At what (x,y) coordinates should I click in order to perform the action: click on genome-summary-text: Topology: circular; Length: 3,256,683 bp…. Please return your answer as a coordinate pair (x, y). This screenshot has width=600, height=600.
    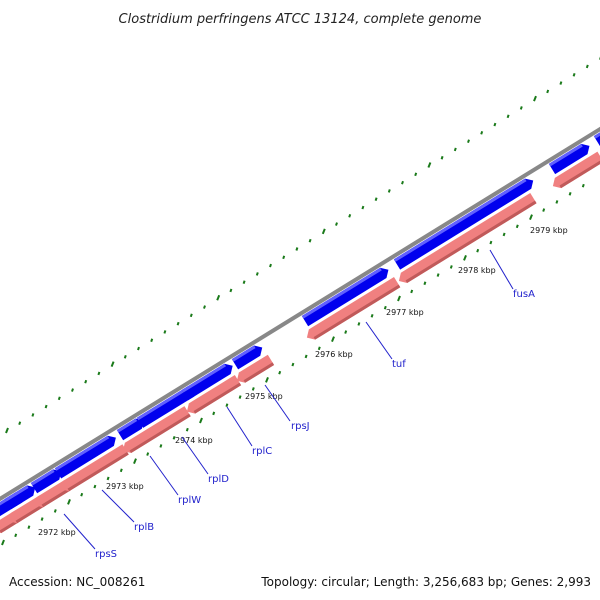
    Looking at the image, I should click on (426, 582).